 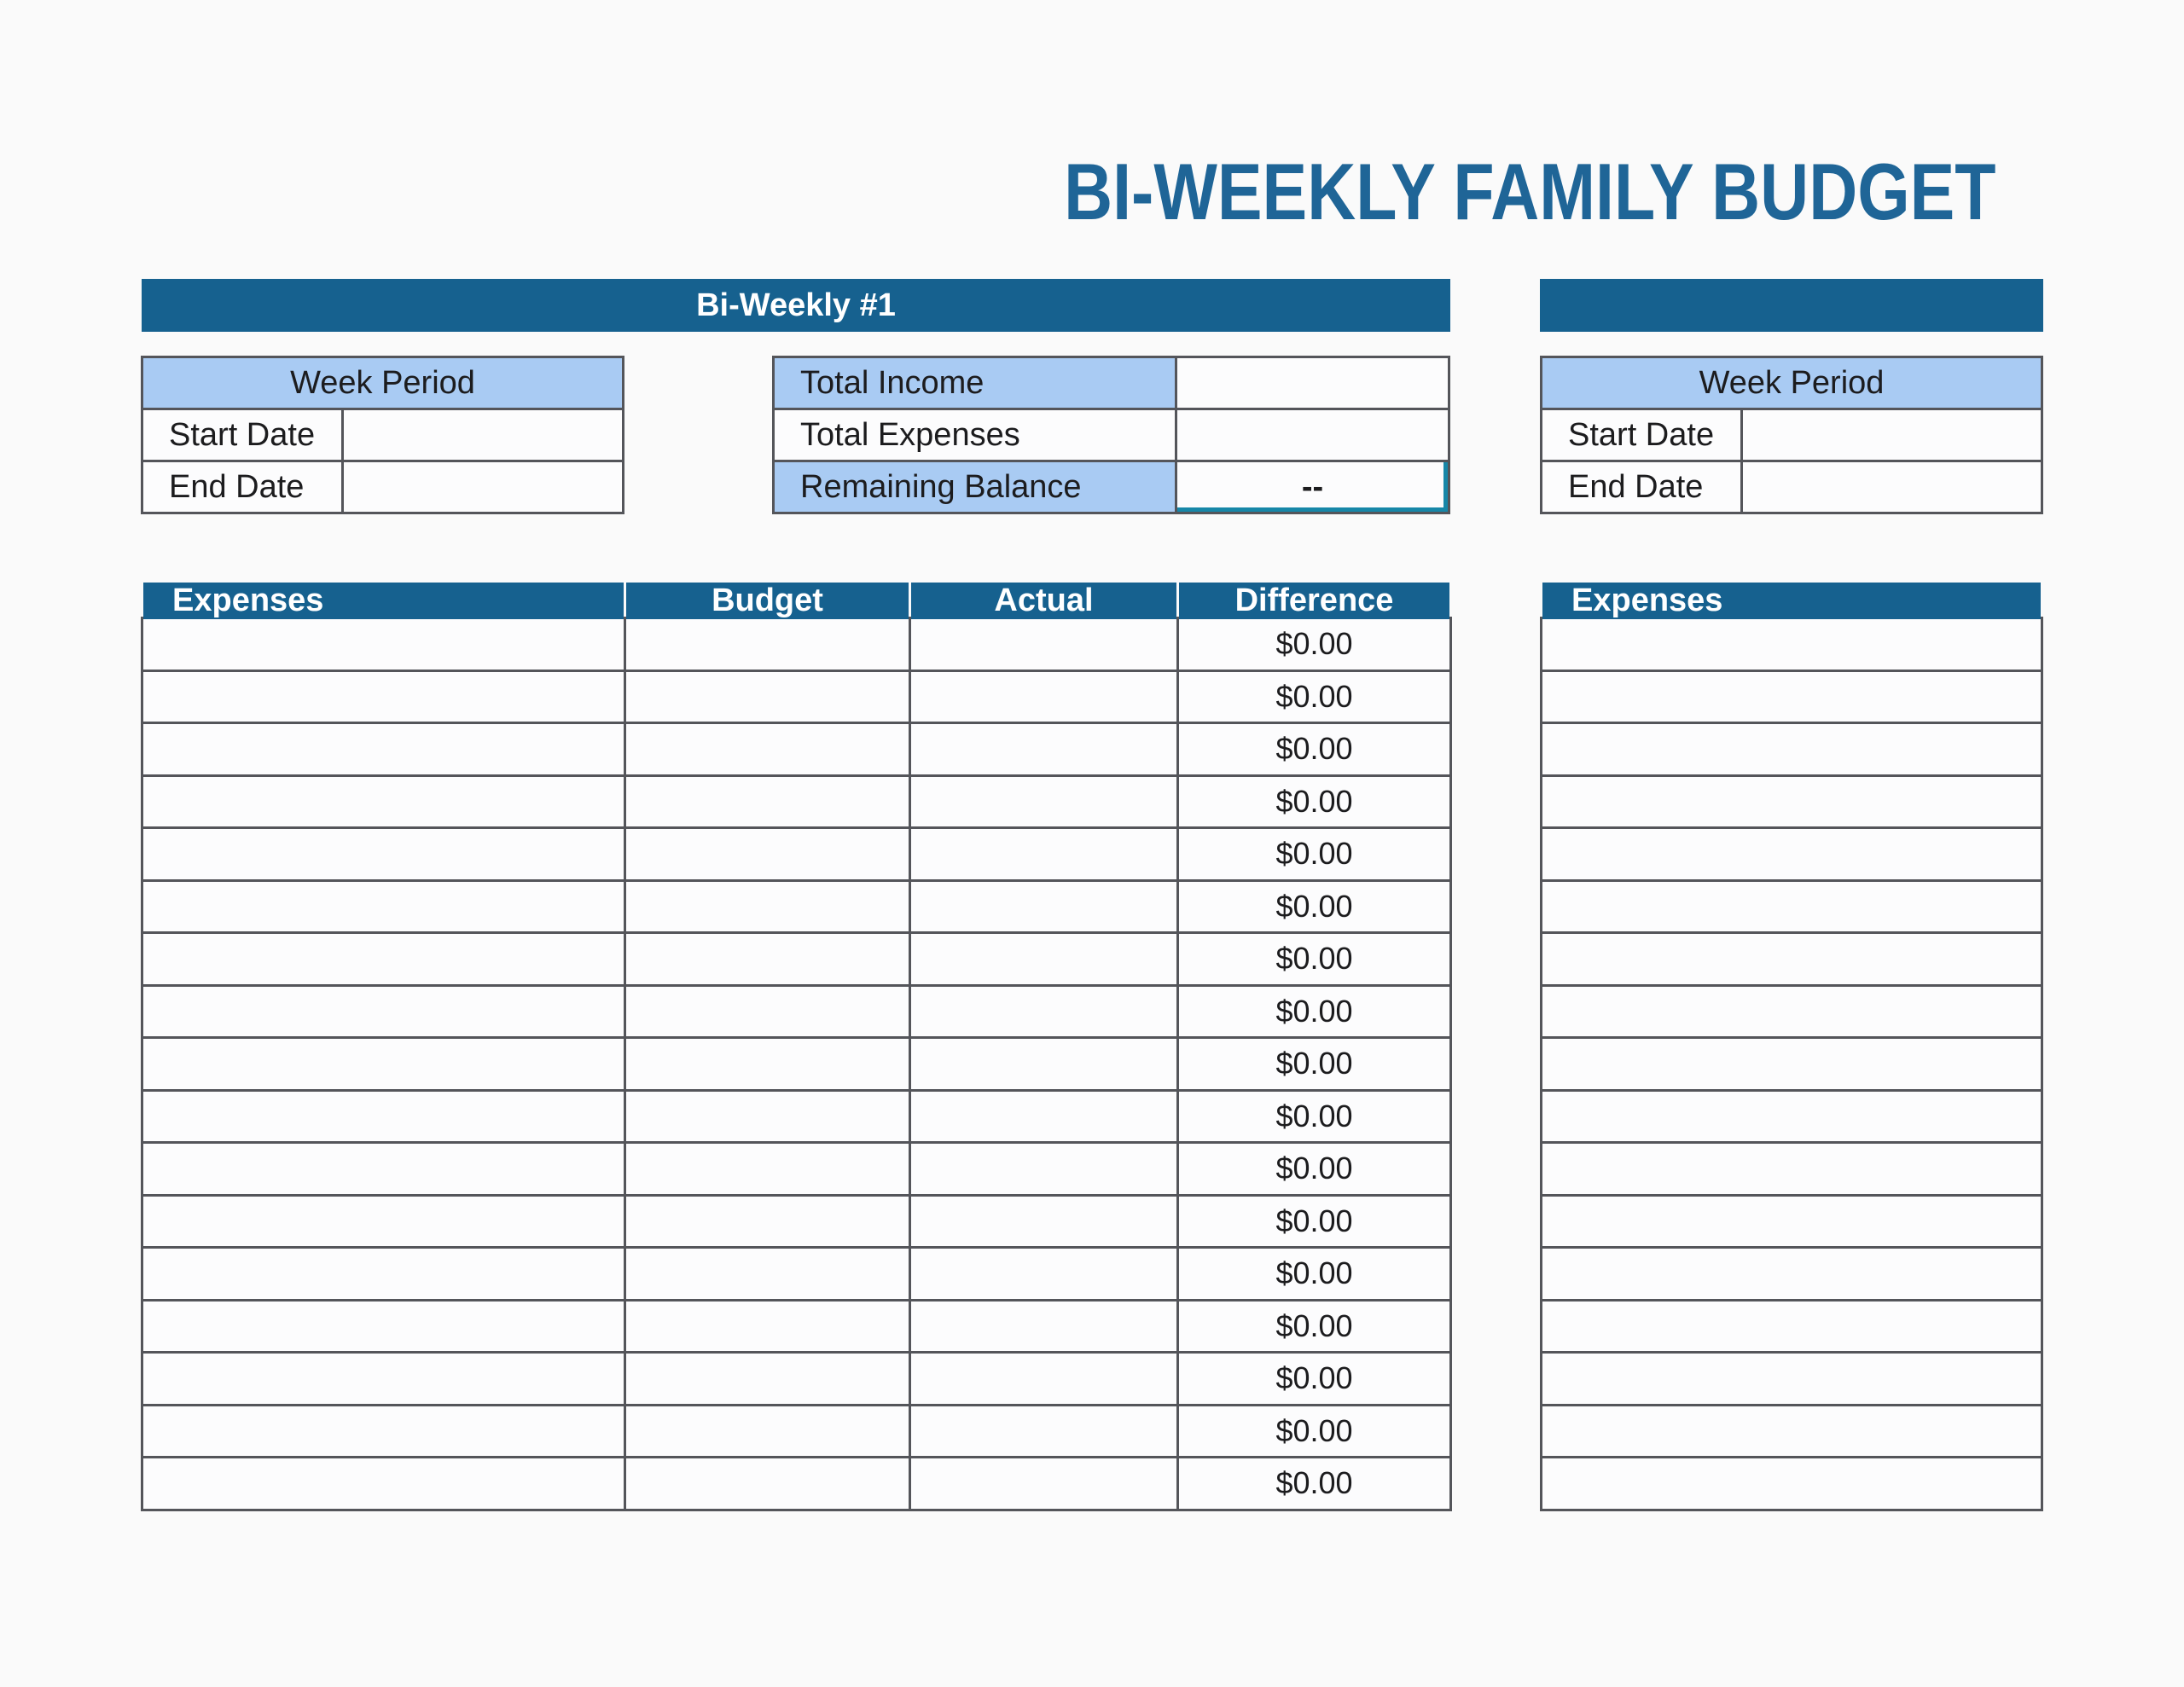 I want to click on total-expenses-value, so click(x=1313, y=435).